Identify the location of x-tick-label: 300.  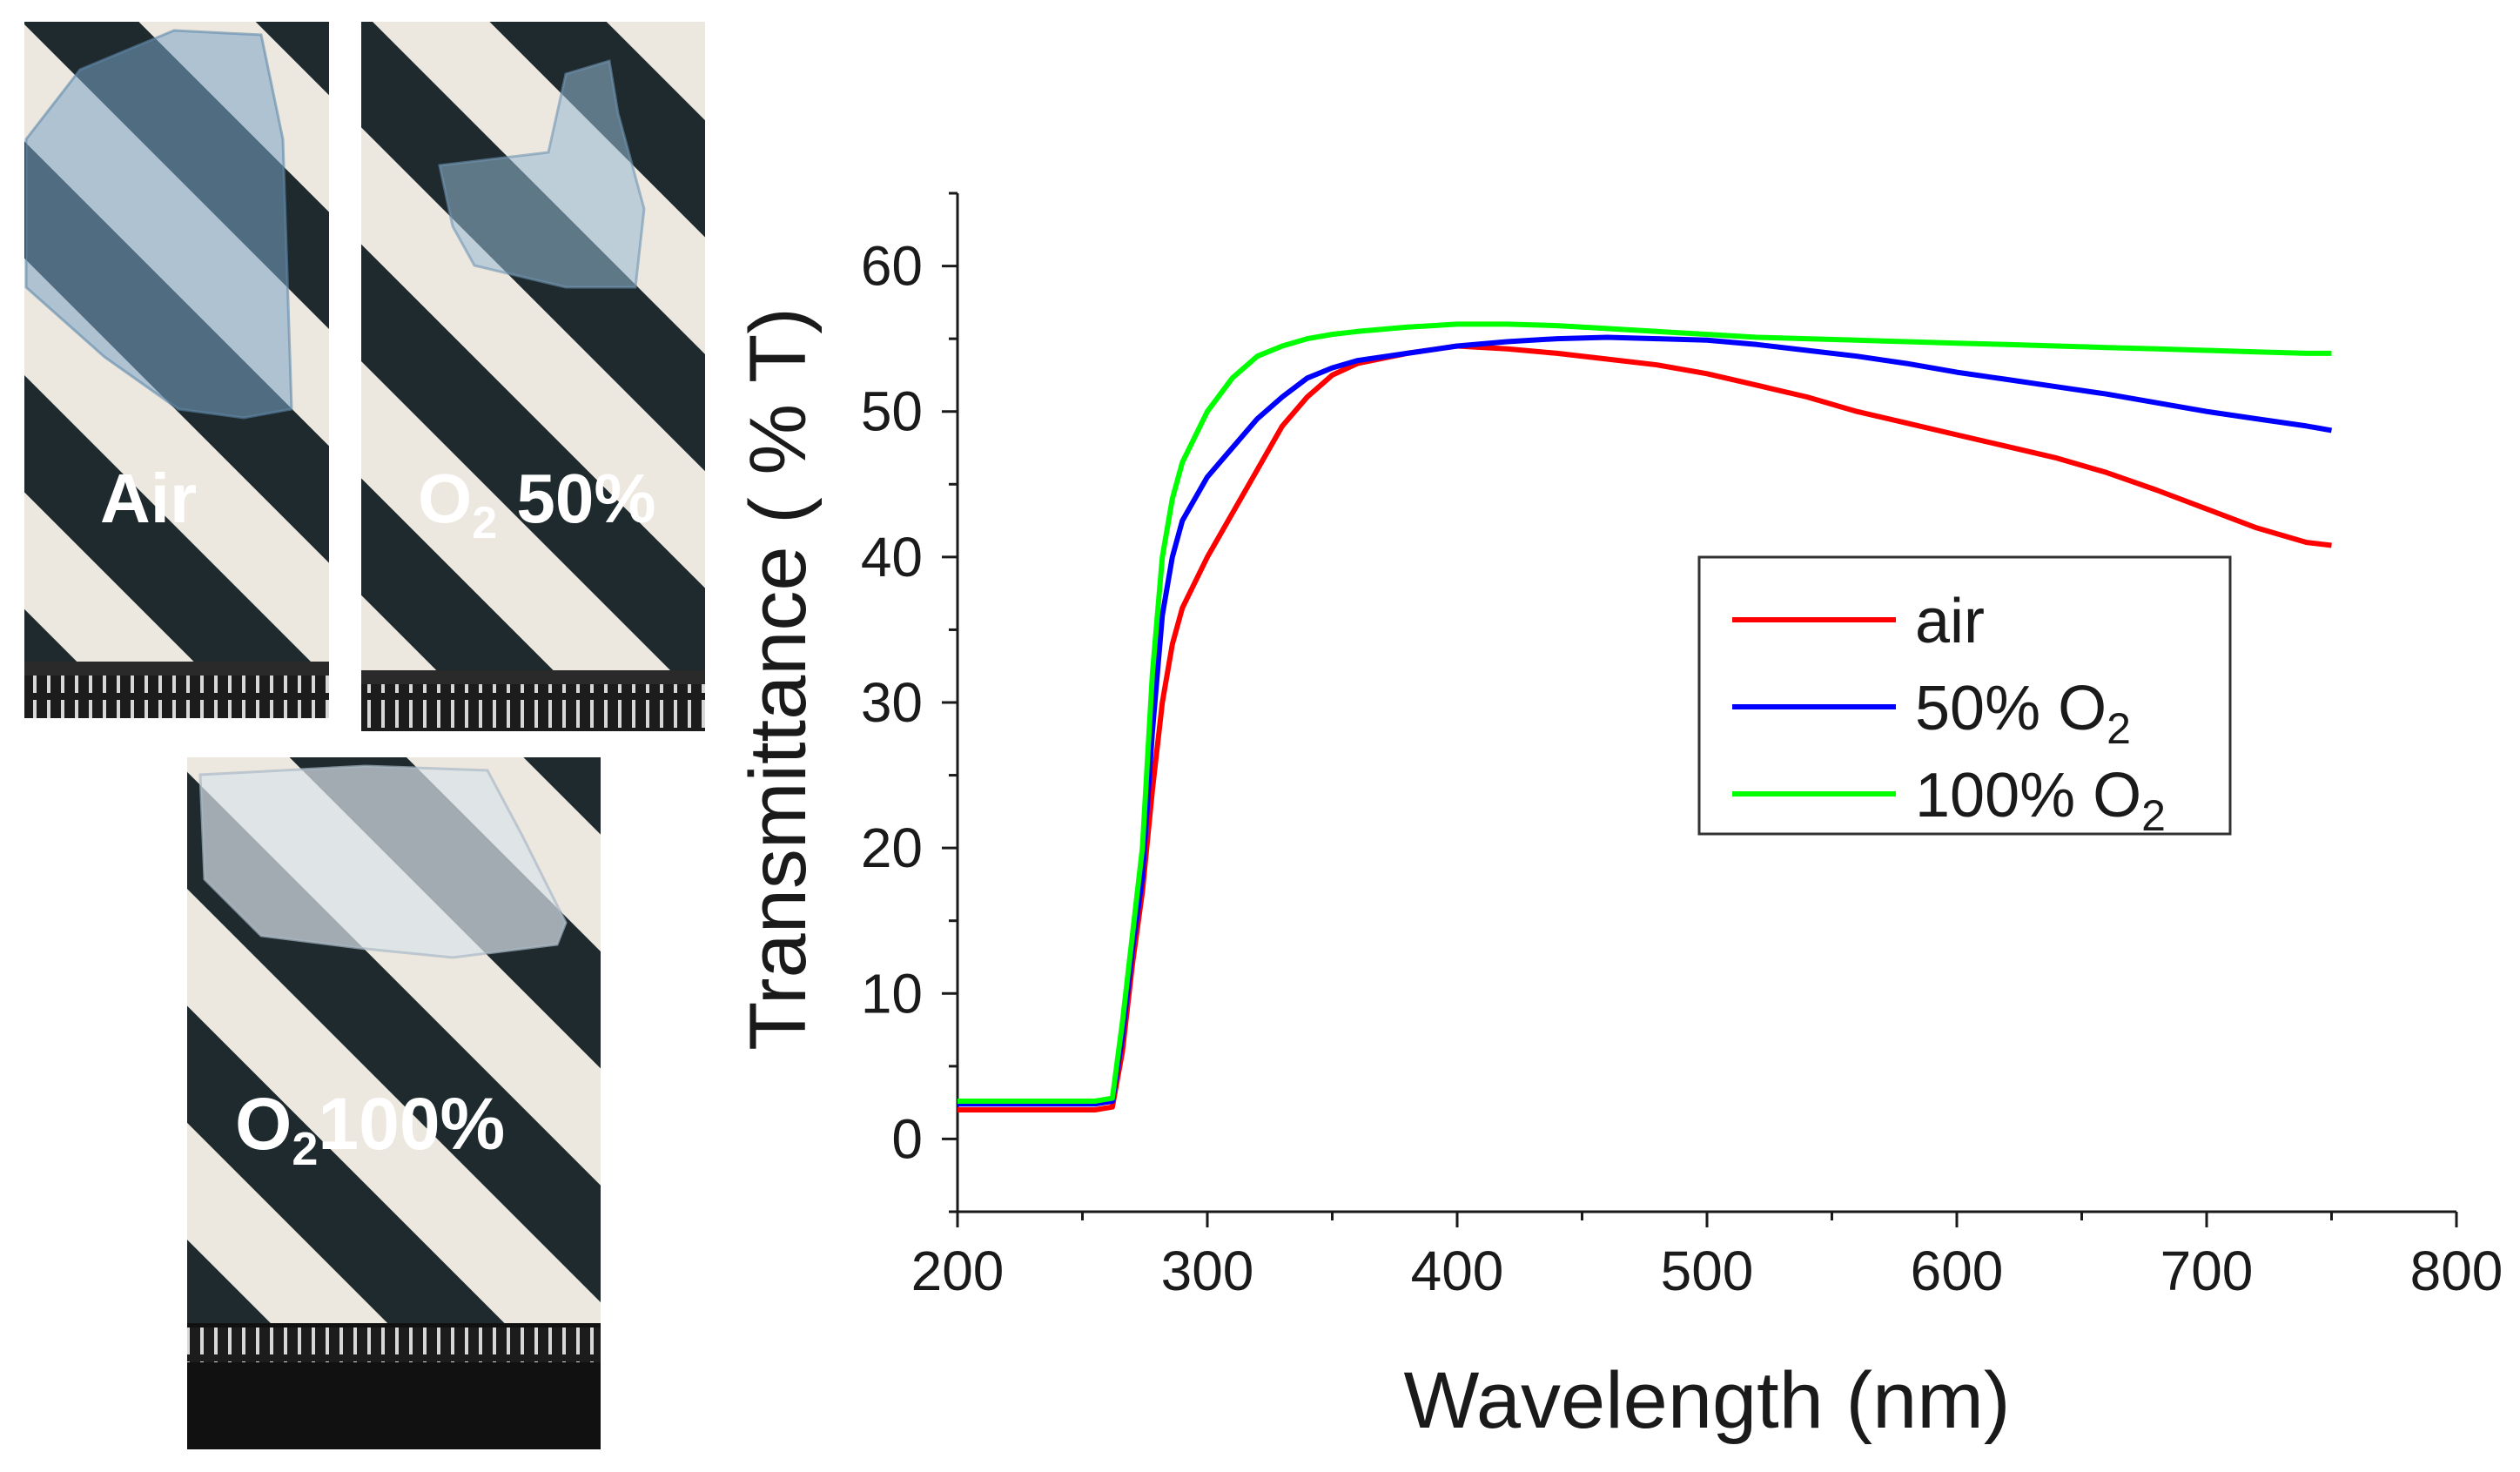
(1207, 1271).